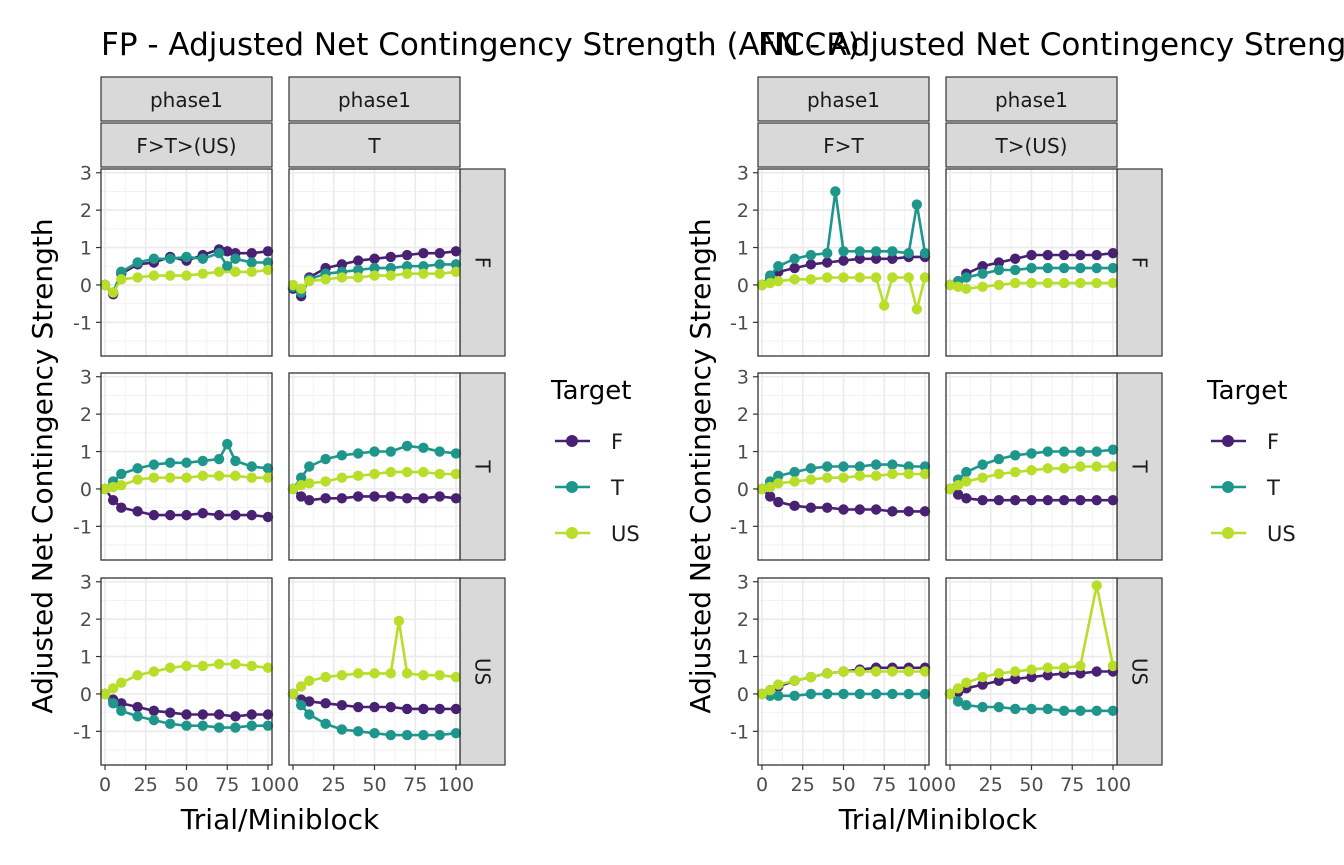 This screenshot has width=1344, height=865. I want to click on legend-key-us-fp, so click(572, 533).